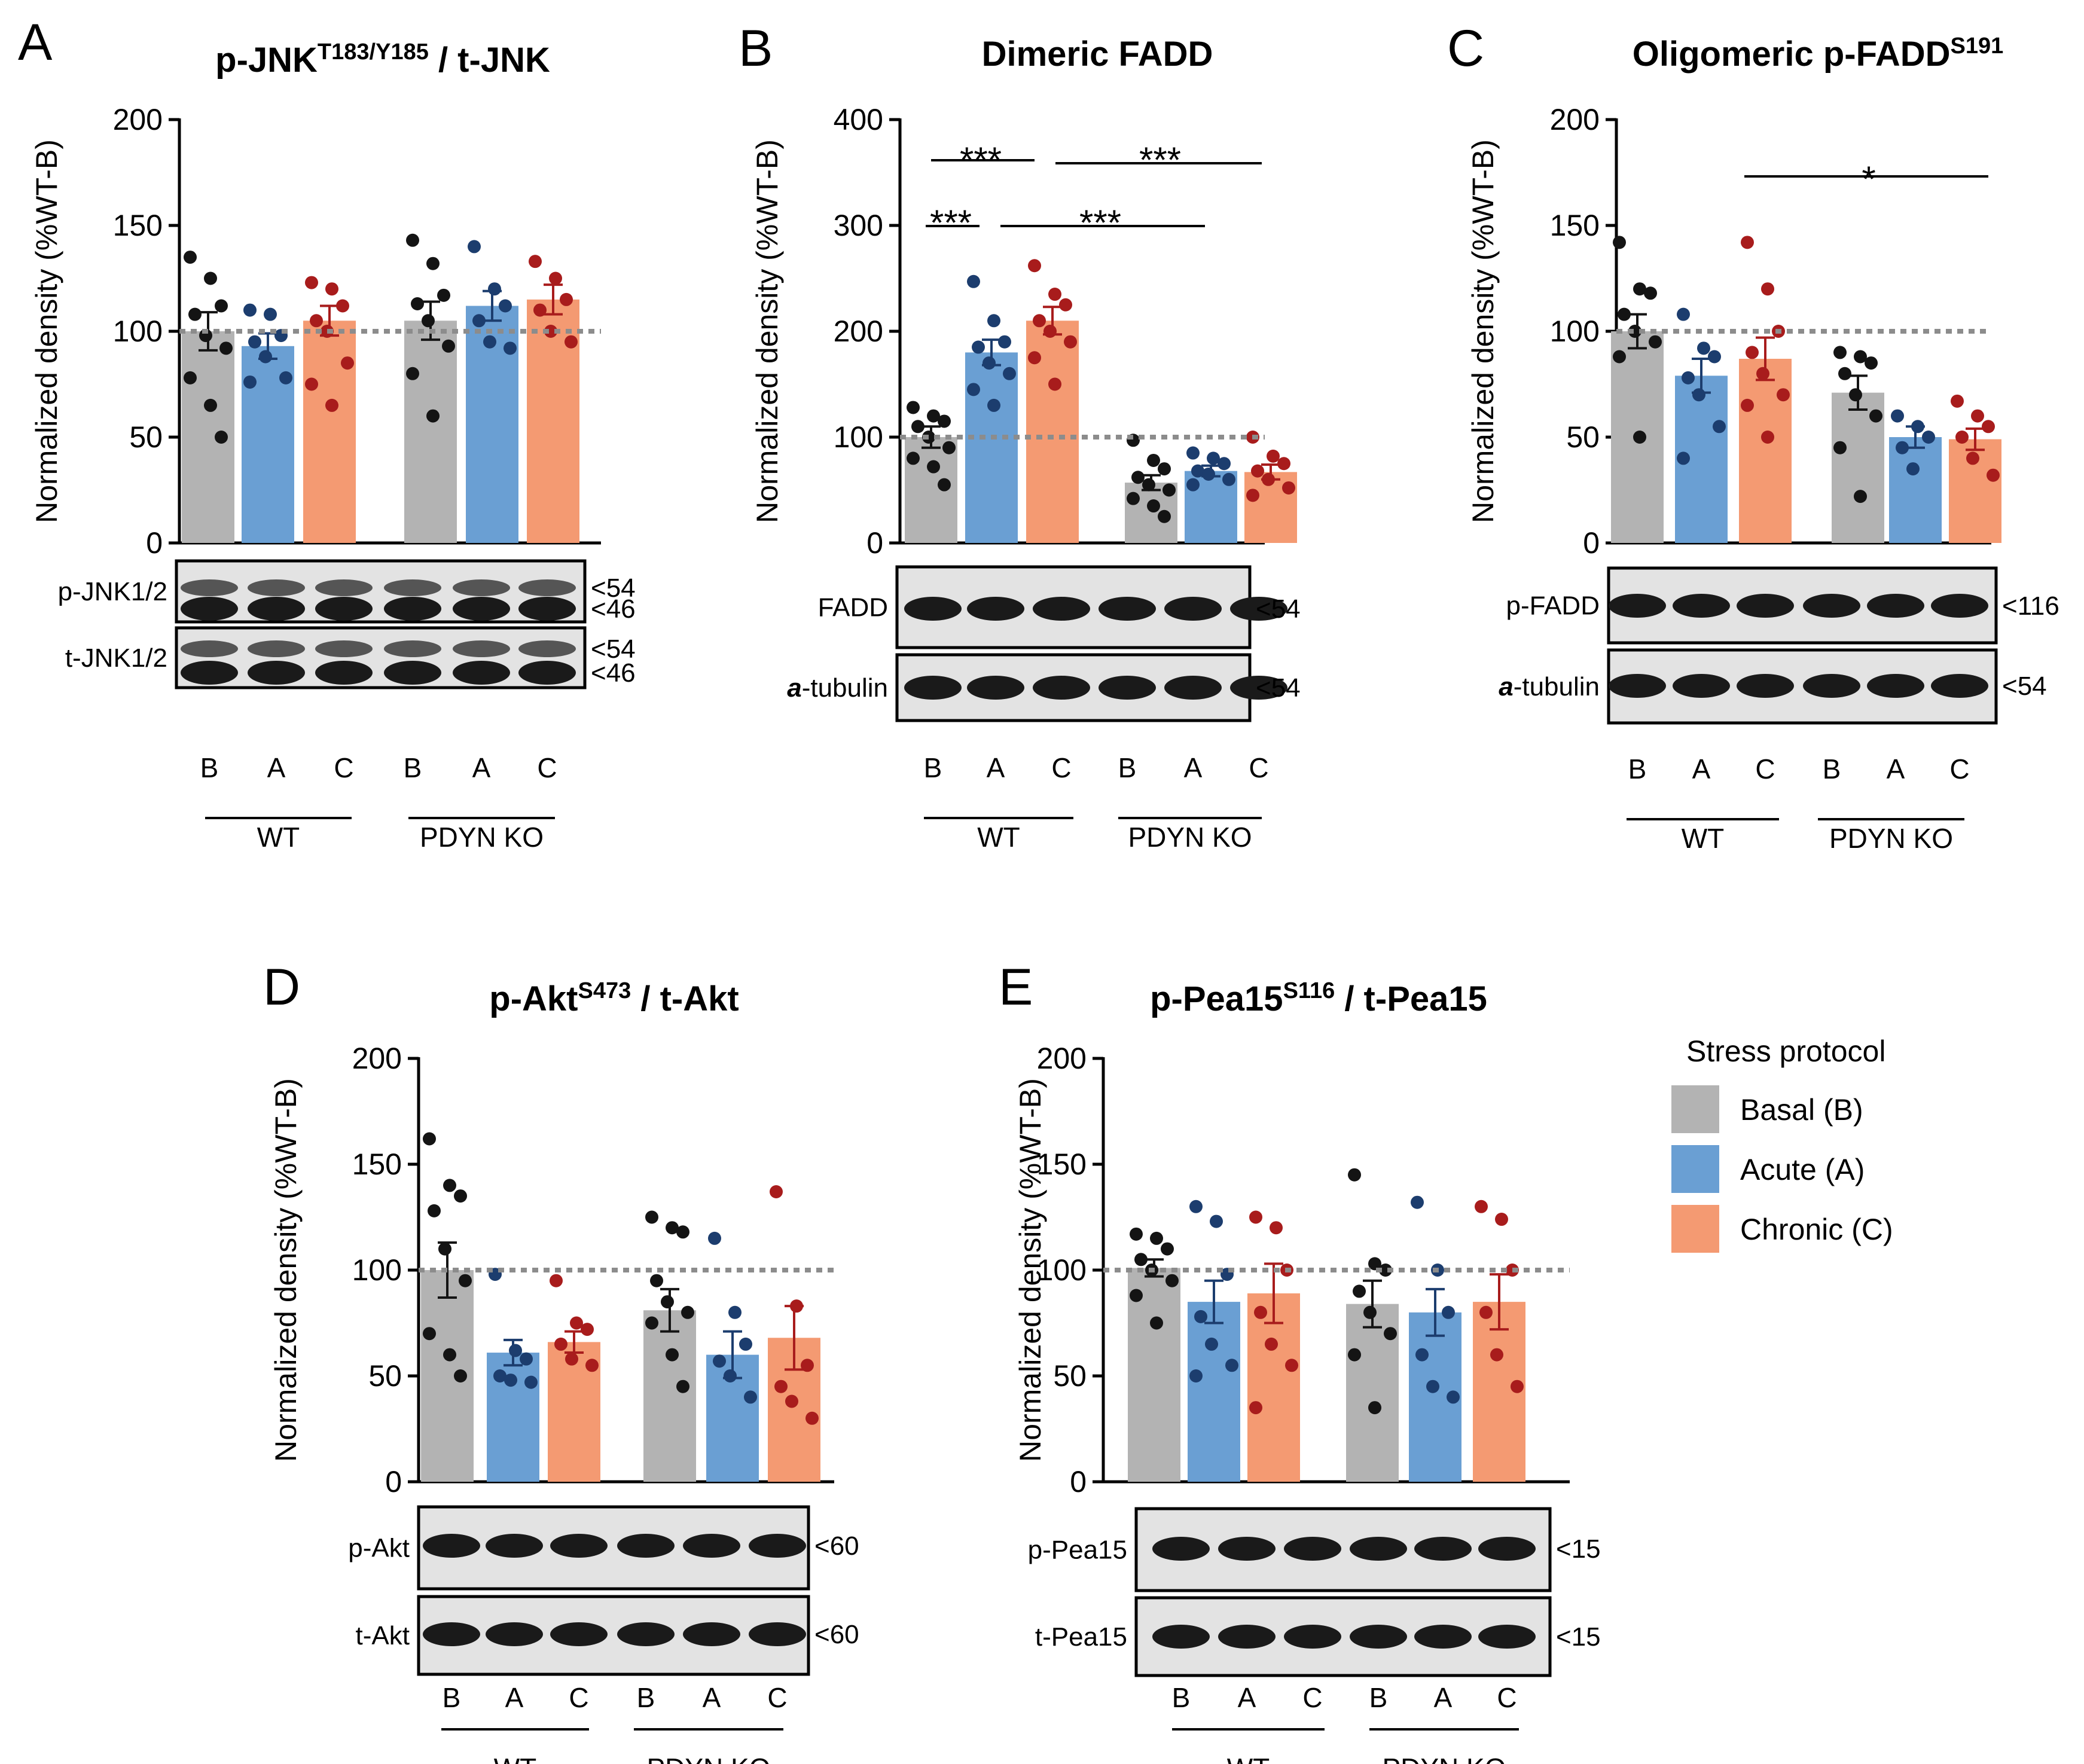 The image size is (2084, 1764). I want to click on blot-label-text: FADD, so click(853, 607).